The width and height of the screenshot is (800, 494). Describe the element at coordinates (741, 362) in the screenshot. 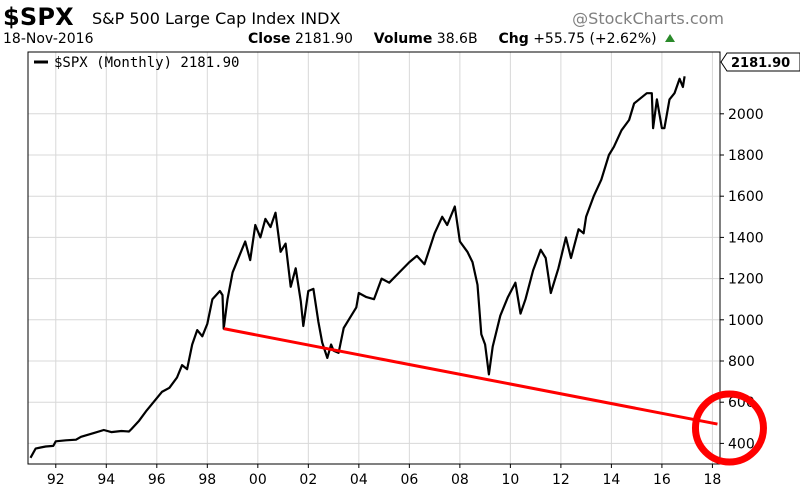

I see `y-tick-label: 800` at that location.